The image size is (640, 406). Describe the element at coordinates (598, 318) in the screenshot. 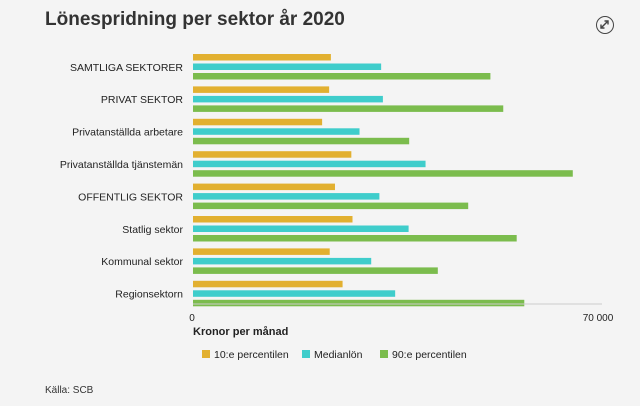

I see `x-tick-label: 70 000` at that location.